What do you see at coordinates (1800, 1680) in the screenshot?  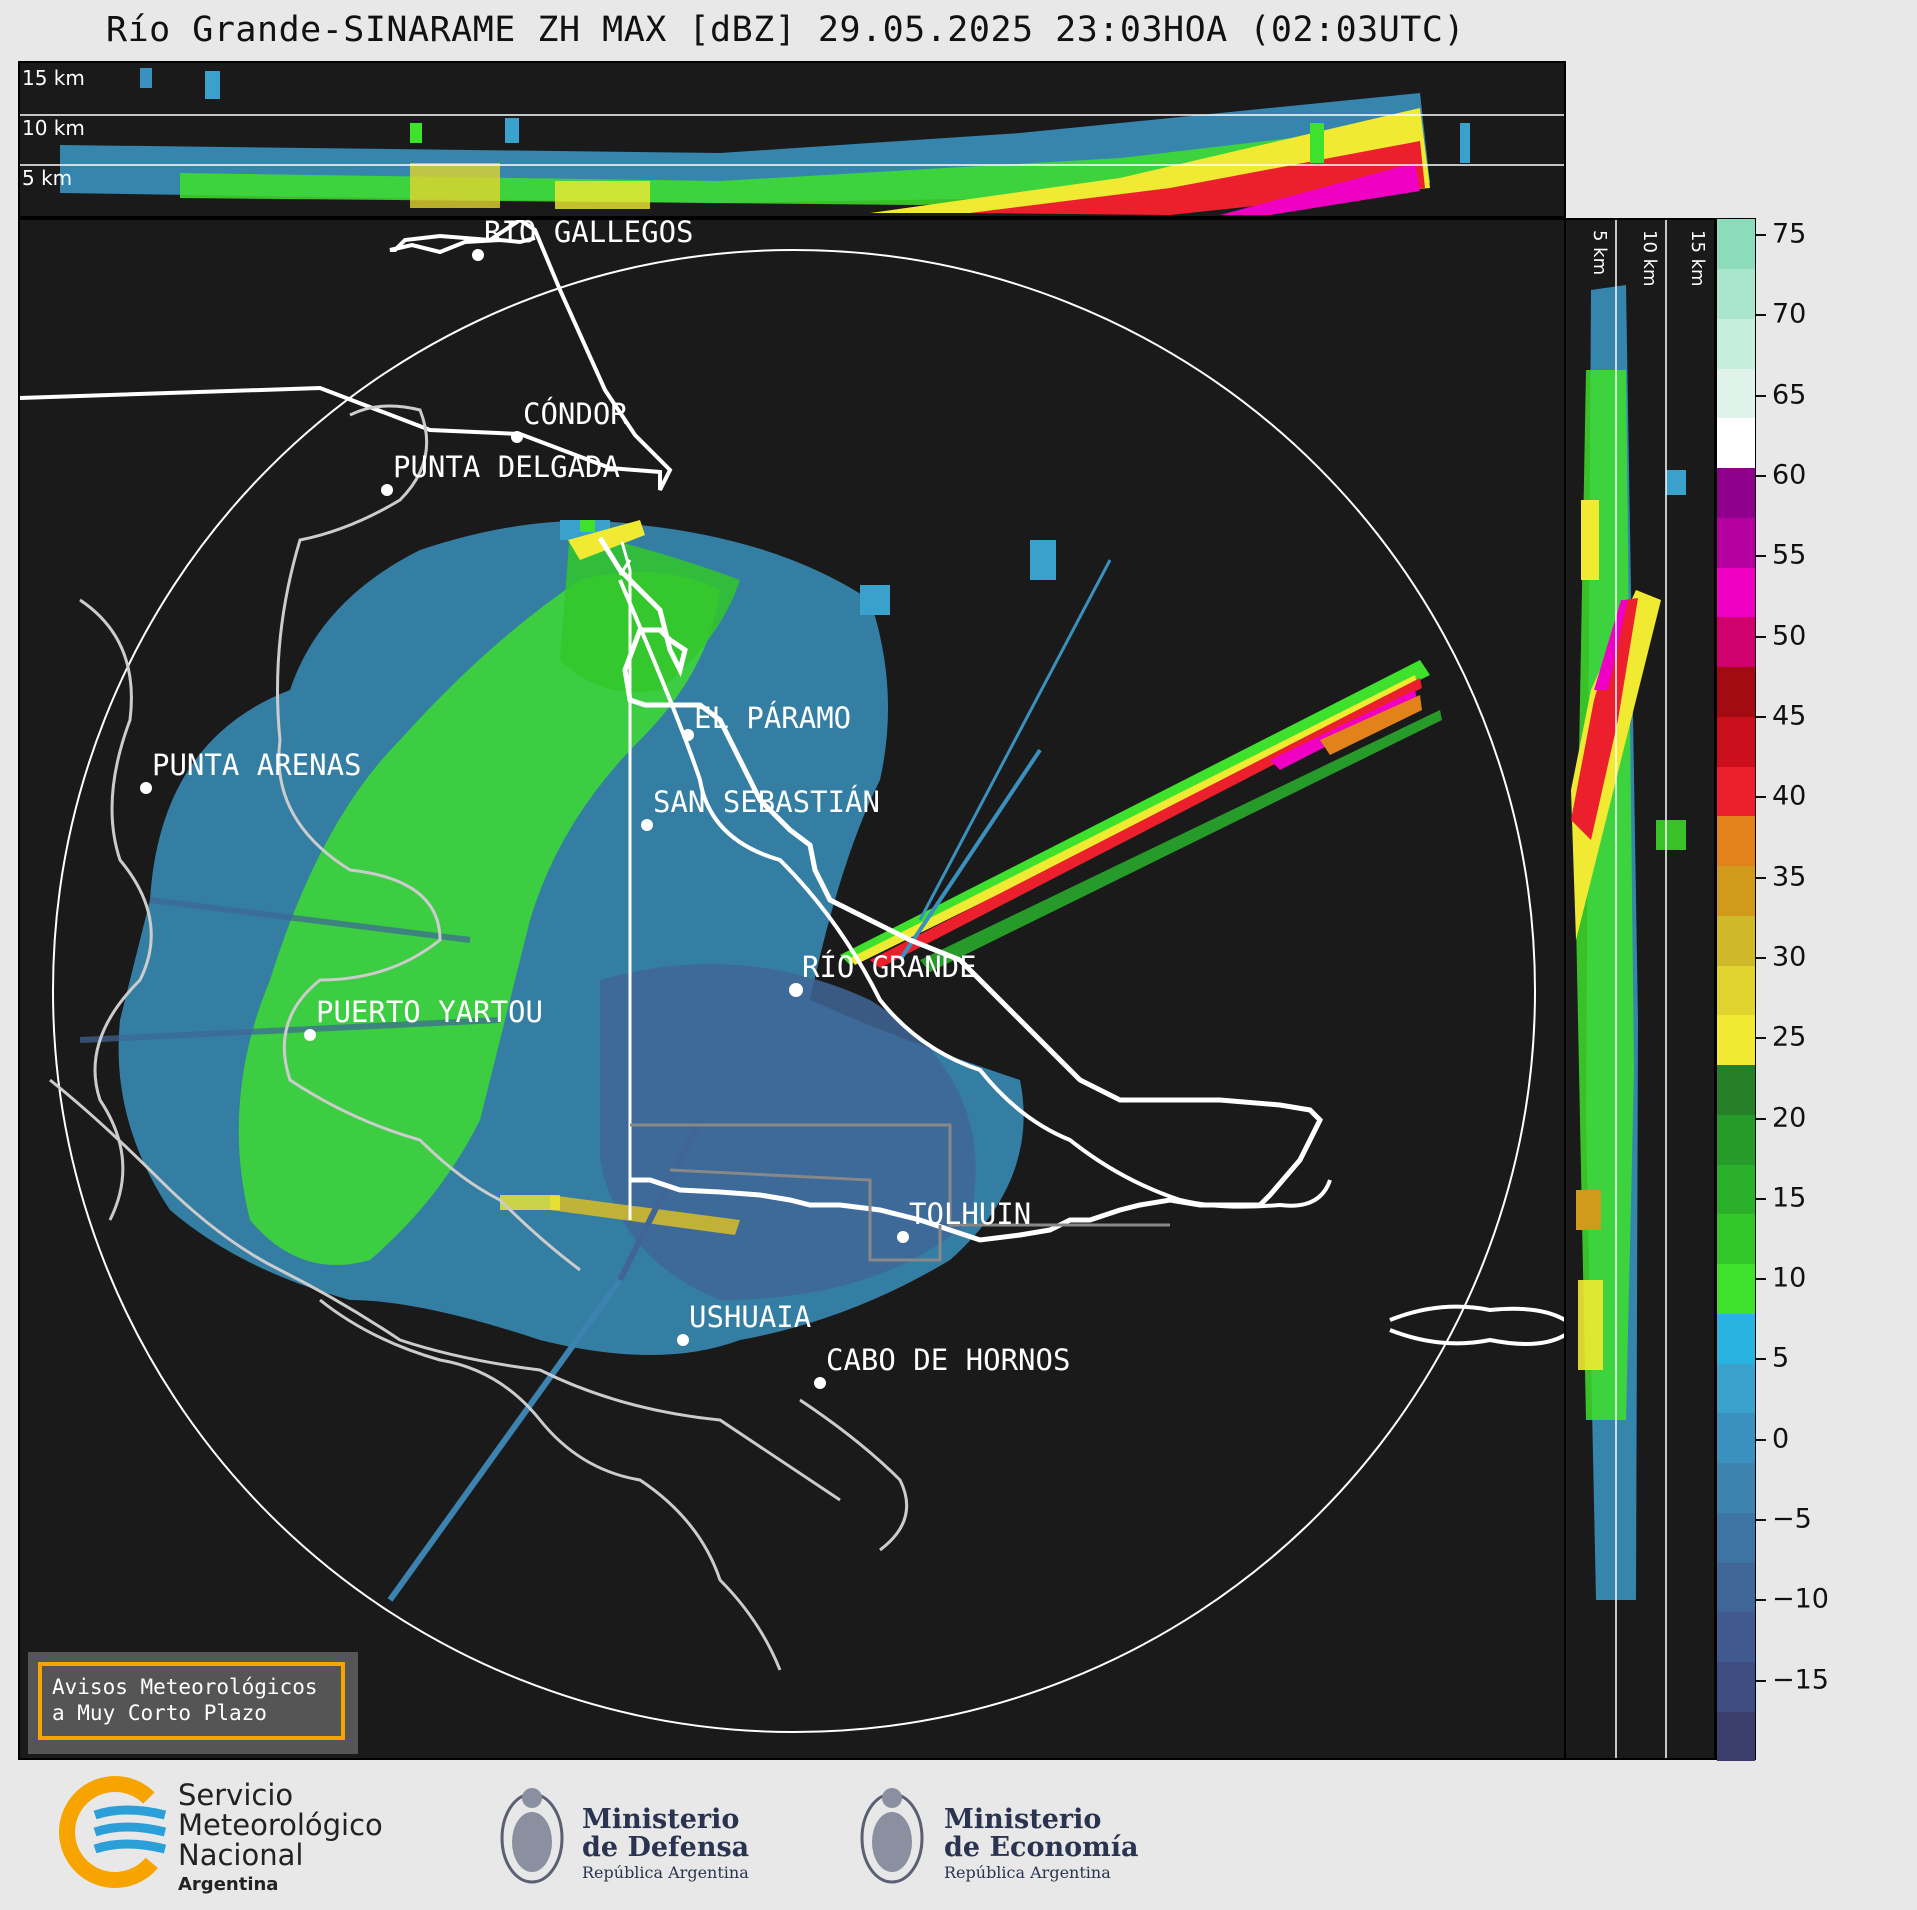 I see `colorbar-tick-label: −15` at bounding box center [1800, 1680].